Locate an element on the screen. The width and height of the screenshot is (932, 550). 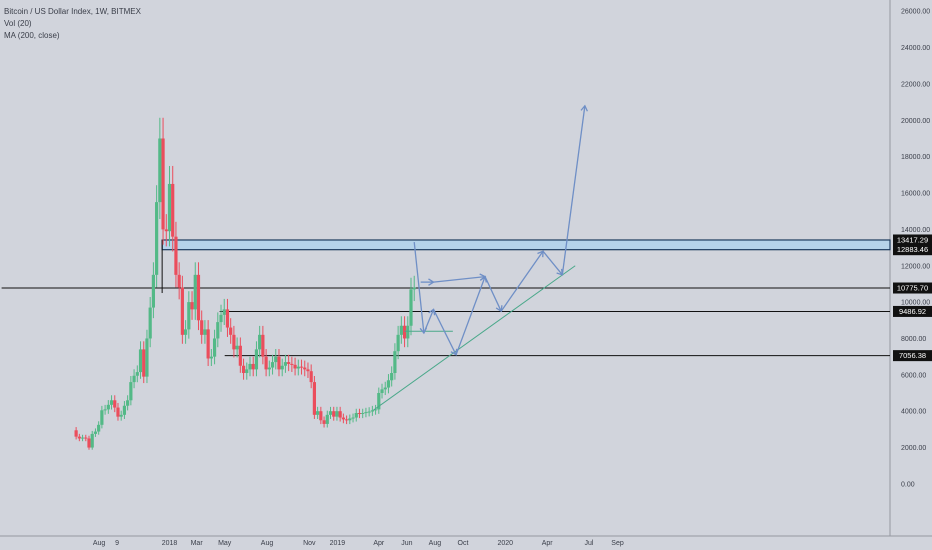
x-tick-label: Apr is located at coordinates (548, 543).